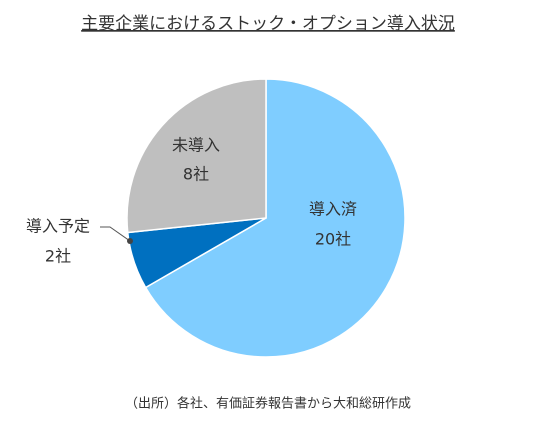 This screenshot has height=427, width=537. Describe the element at coordinates (333, 239) in the screenshot. I see `slice-value-label: 20社` at that location.